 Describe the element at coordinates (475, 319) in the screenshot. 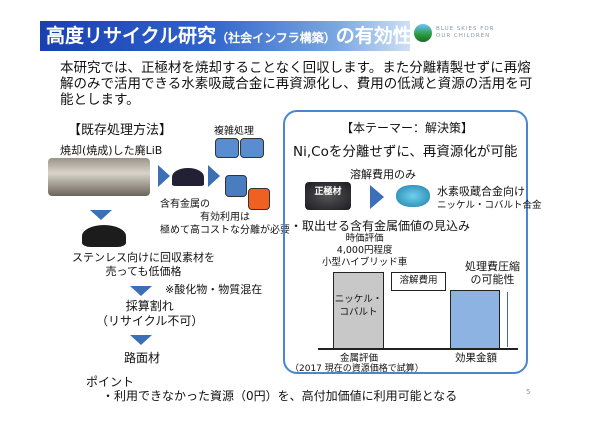

I see `effect-bar` at that location.